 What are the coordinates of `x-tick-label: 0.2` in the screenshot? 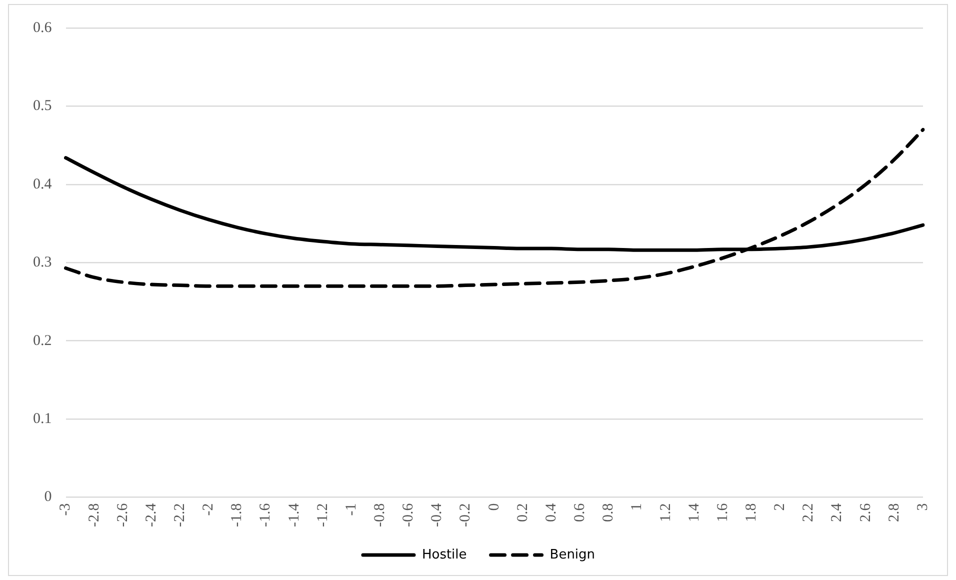 It's located at (522, 512).